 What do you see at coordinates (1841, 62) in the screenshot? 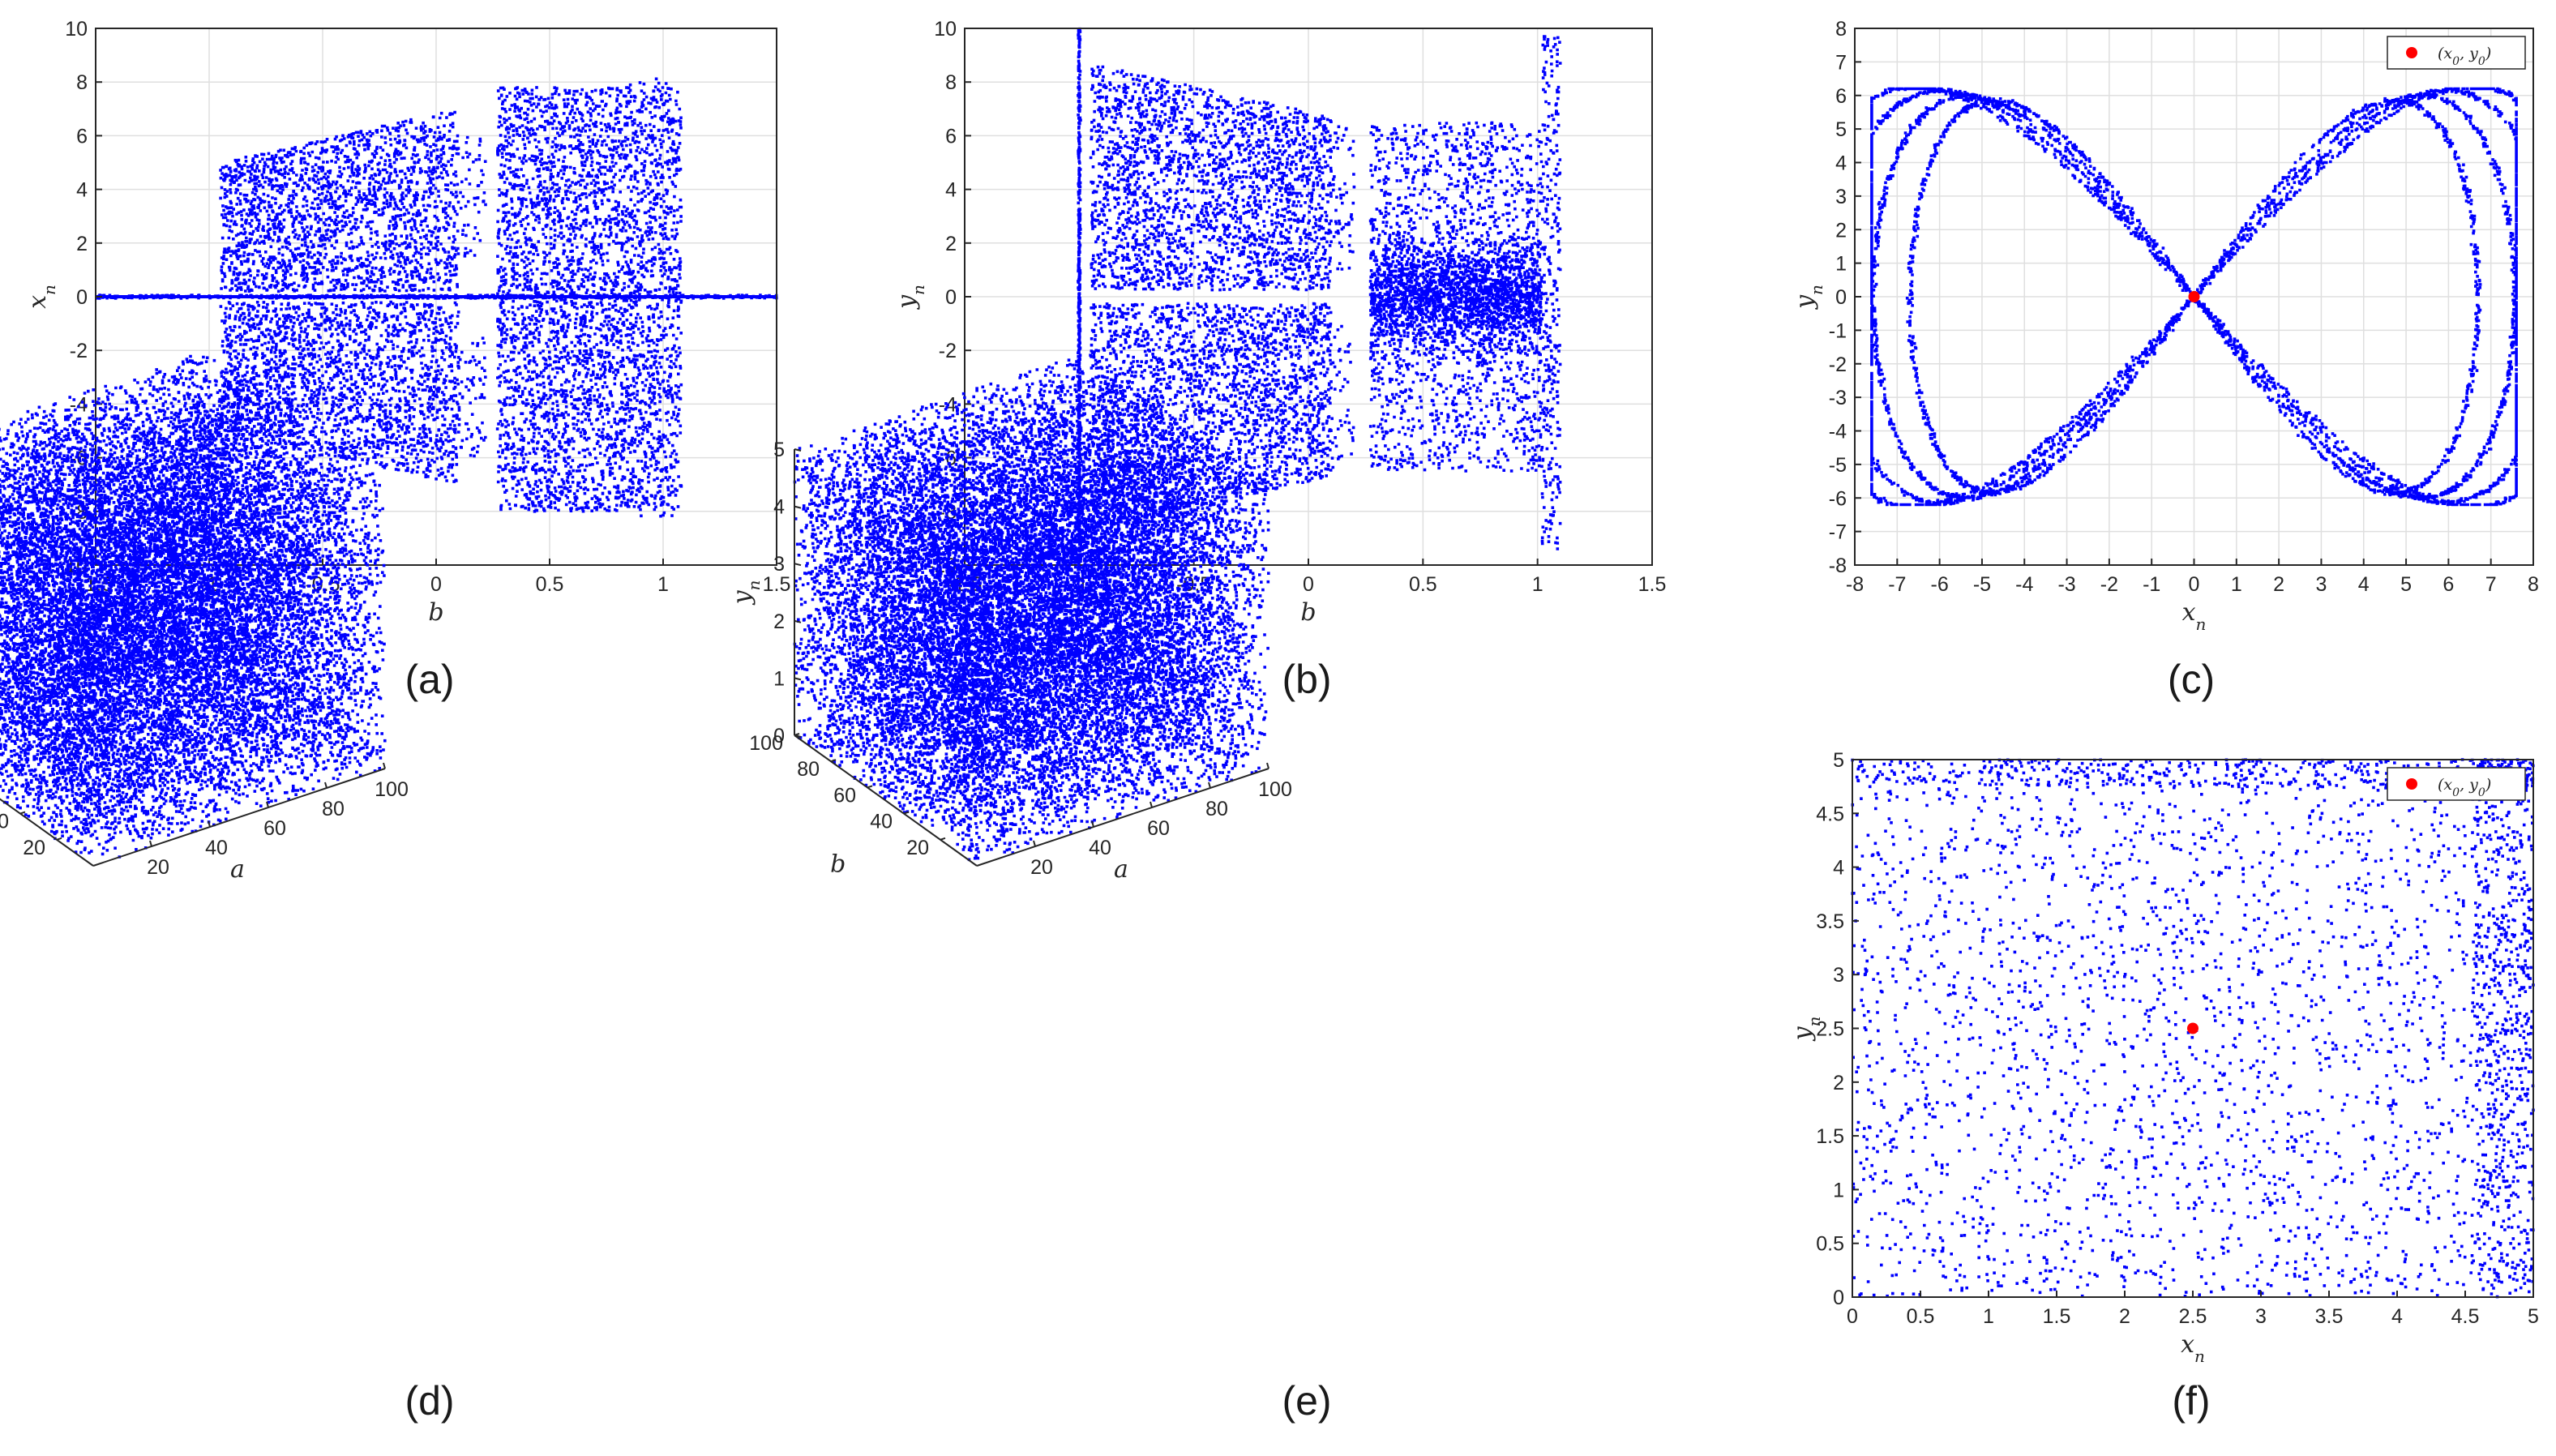
I see `y-tick-label: 7` at bounding box center [1841, 62].